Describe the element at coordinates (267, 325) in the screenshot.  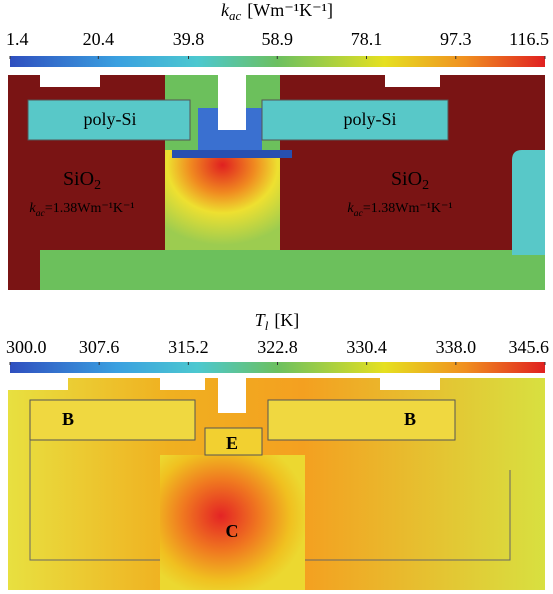
I see `title-sub: l` at that location.